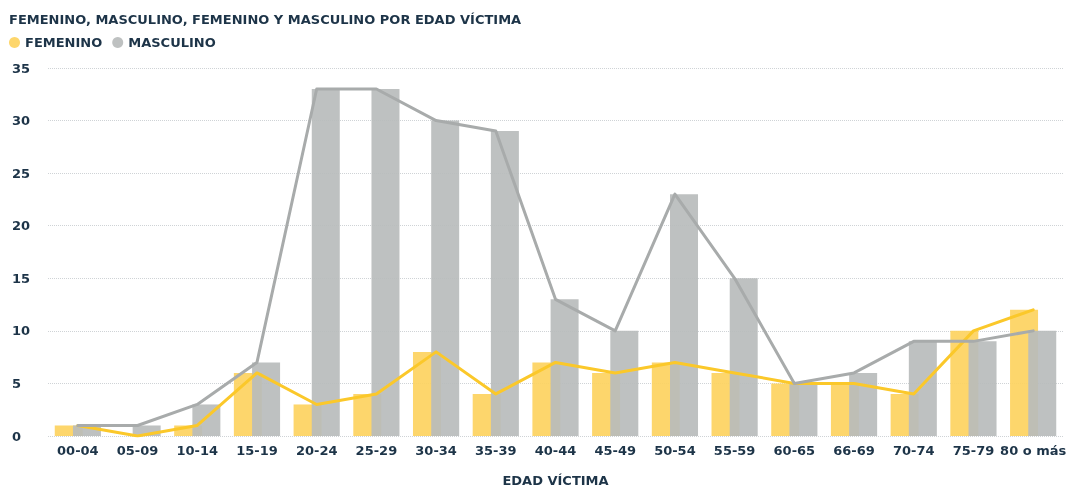  What do you see at coordinates (1033, 450) in the screenshot?
I see `x-tick-label: 80 o más` at bounding box center [1033, 450].